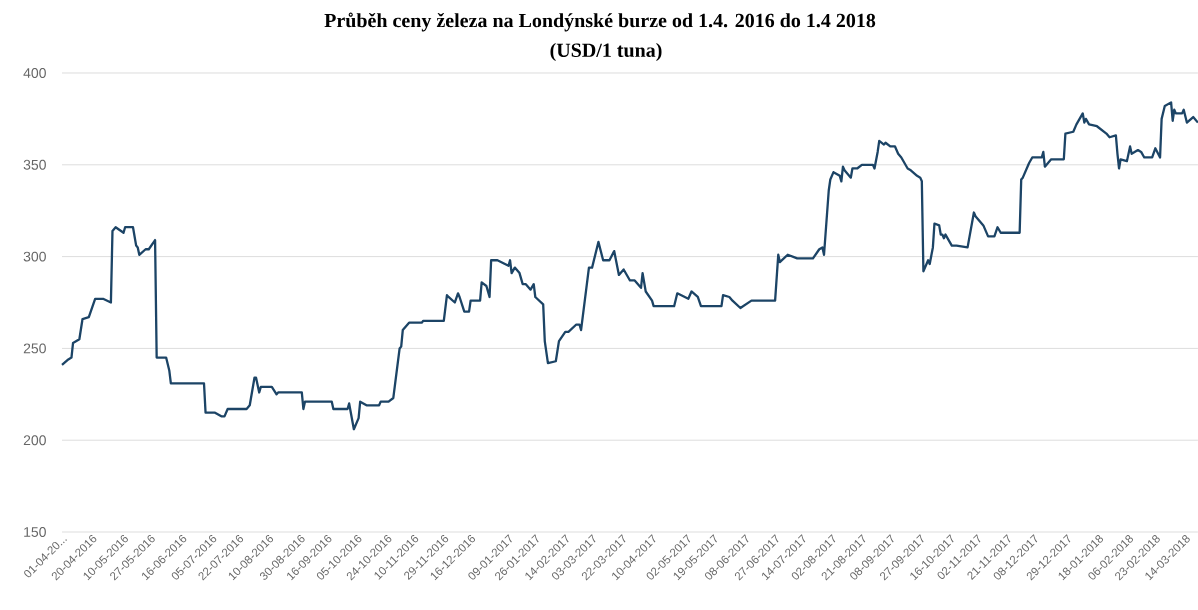 This screenshot has height=610, width=1198. Describe the element at coordinates (34, 256) in the screenshot. I see `y-tick-label: 300` at that location.